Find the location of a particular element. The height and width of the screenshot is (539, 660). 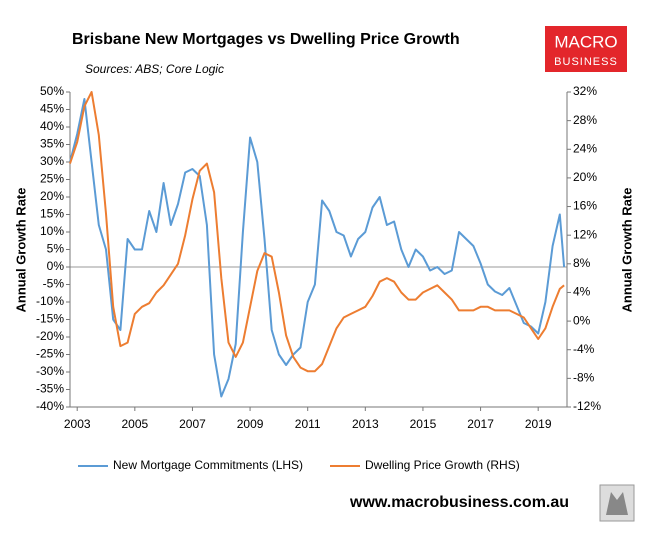

x-tick-label: 2015 is located at coordinates (423, 424).